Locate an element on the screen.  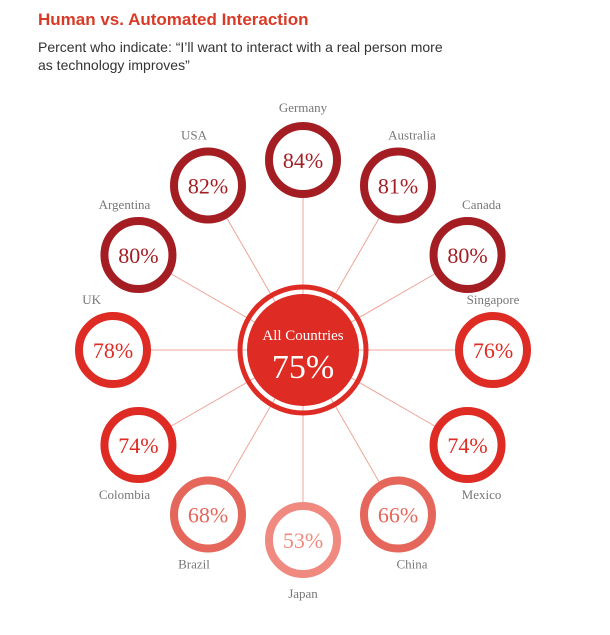
value-label-mexico: 74% is located at coordinates (467, 445).